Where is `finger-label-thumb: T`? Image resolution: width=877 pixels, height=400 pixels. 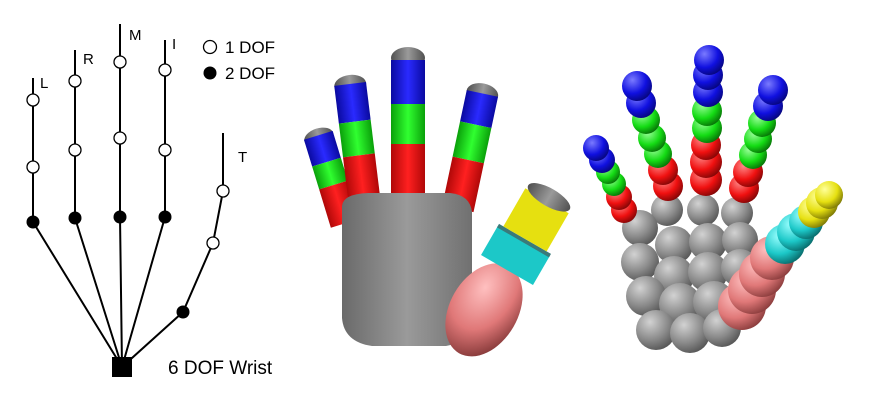 finger-label-thumb: T is located at coordinates (242, 157).